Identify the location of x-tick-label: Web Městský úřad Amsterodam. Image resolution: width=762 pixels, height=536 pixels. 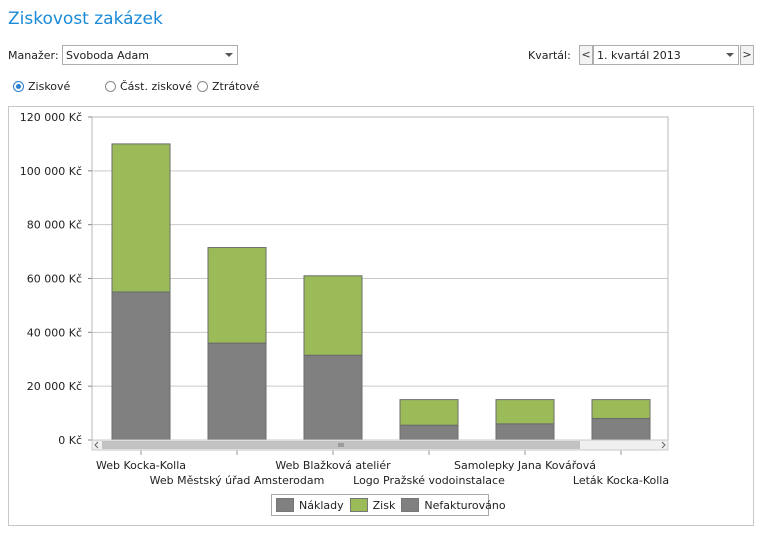
(237, 480).